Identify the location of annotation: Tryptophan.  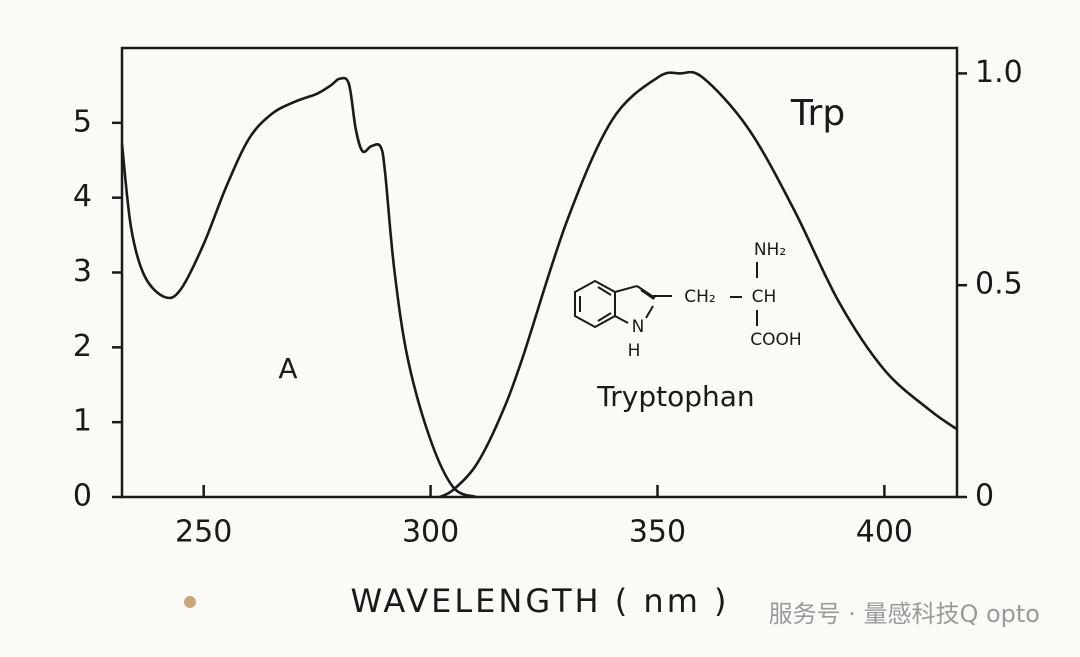
(675, 396).